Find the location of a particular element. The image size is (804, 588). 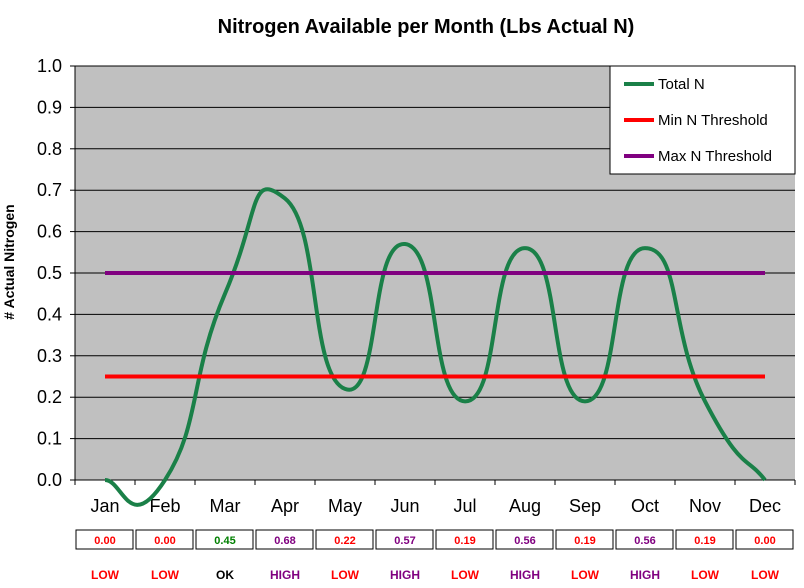

y-tick-label: 0.9 is located at coordinates (49, 107).